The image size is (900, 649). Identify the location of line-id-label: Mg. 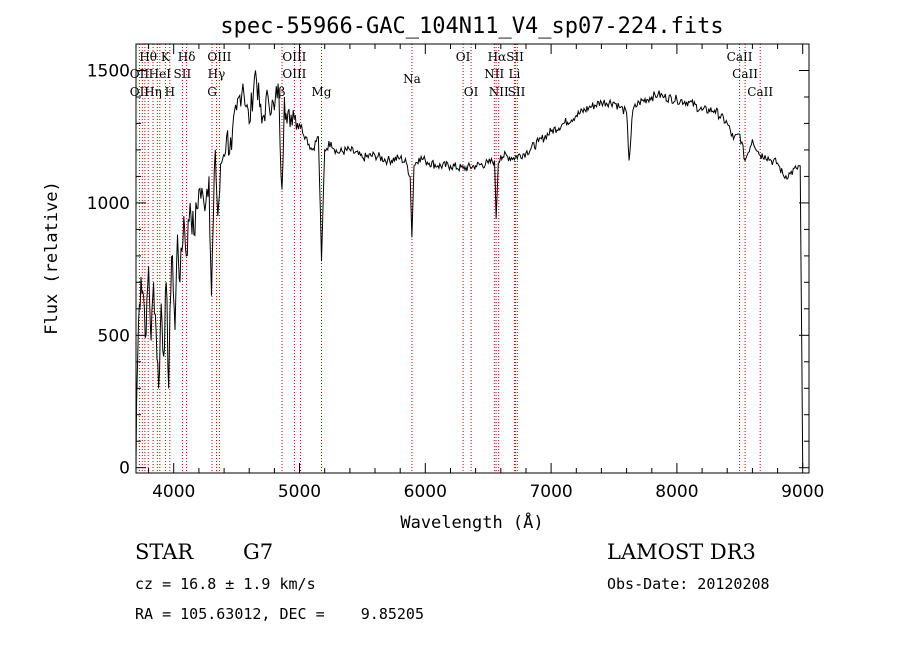
(322, 92).